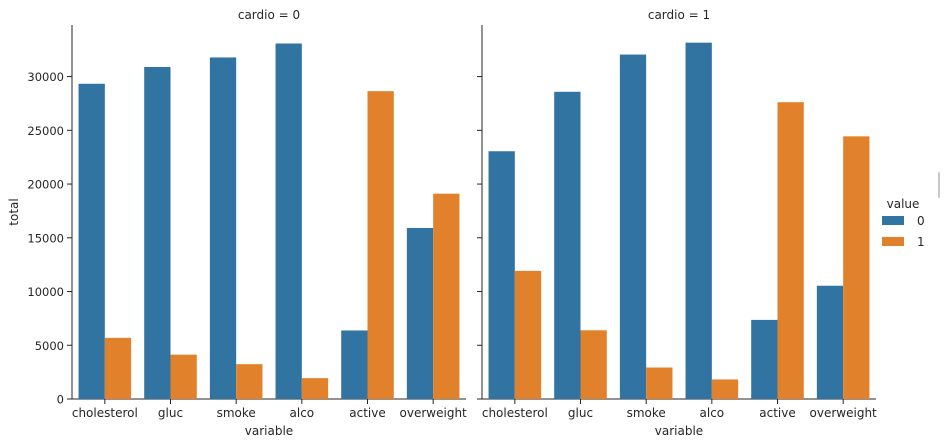 The width and height of the screenshot is (944, 447). What do you see at coordinates (45, 131) in the screenshot?
I see `y-tick-label: 25000` at bounding box center [45, 131].